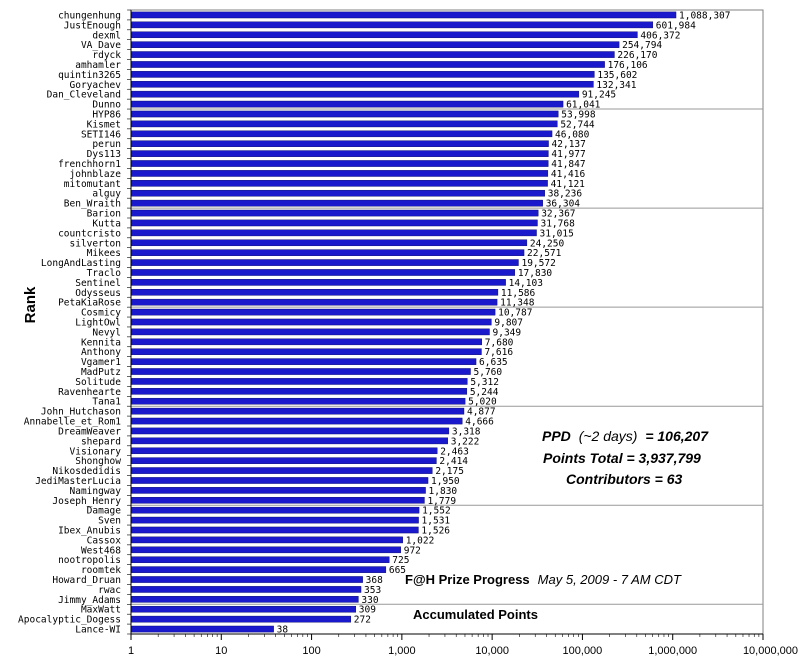 The image size is (800, 669). What do you see at coordinates (89, 15) in the screenshot?
I see `category-label: chungenhung` at bounding box center [89, 15].